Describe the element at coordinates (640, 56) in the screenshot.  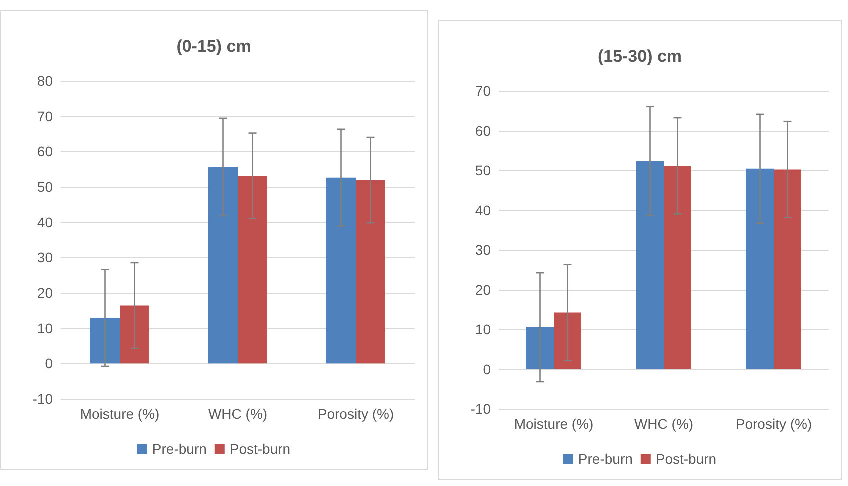
I see `chart-title: (15-30) cm` at that location.